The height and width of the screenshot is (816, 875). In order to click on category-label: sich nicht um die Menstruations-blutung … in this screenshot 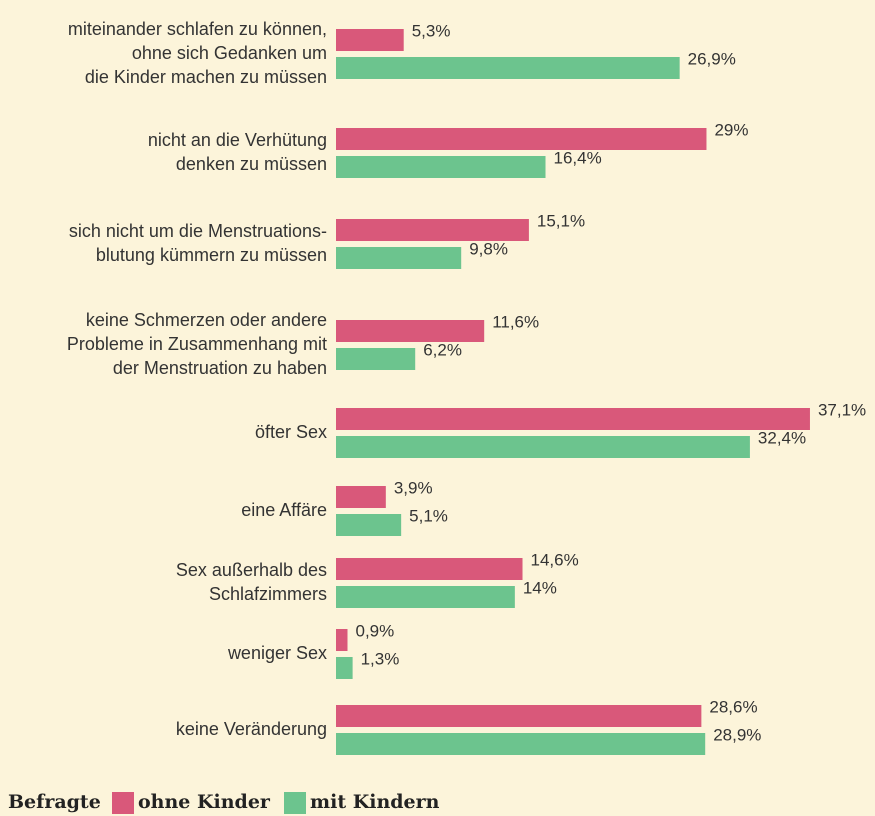, I will do `click(198, 243)`.